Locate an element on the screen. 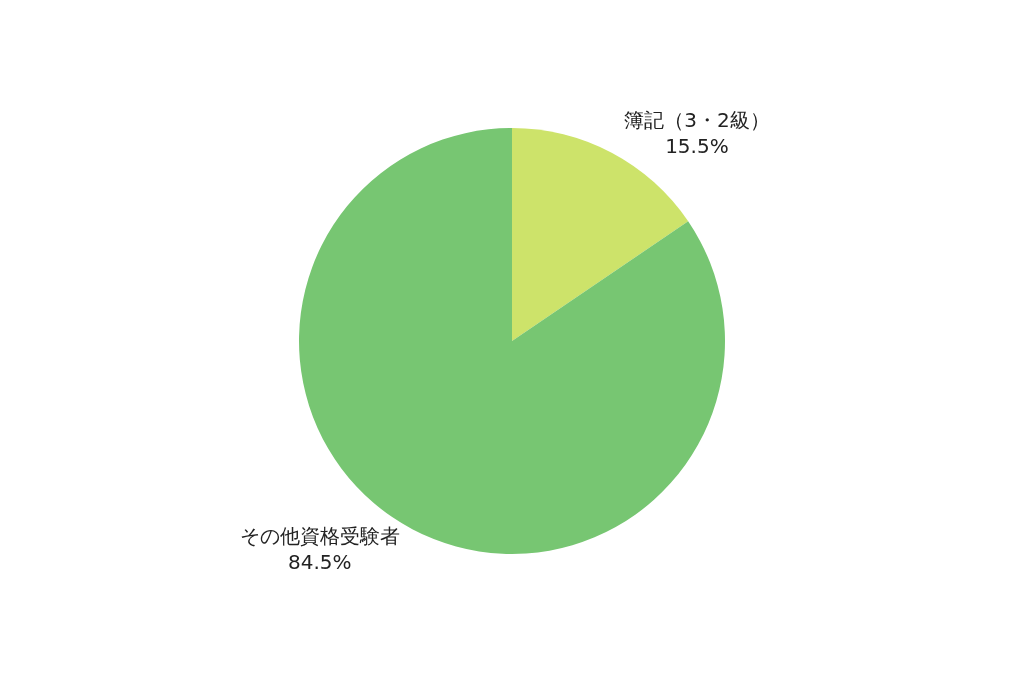 The width and height of the screenshot is (1024, 682). slice-label: その他資格受験者 is located at coordinates (319, 535).